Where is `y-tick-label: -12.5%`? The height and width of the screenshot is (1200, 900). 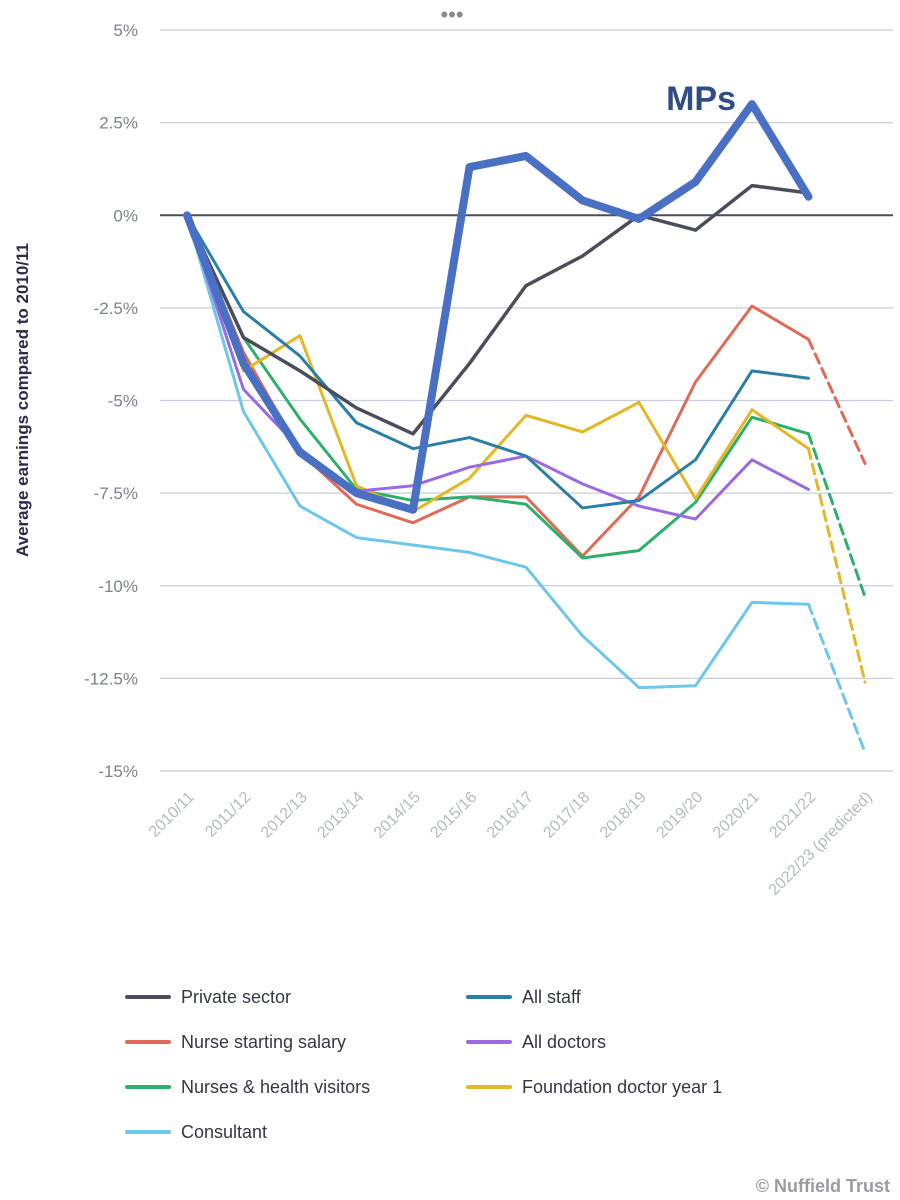 y-tick-label: -12.5% is located at coordinates (111, 678).